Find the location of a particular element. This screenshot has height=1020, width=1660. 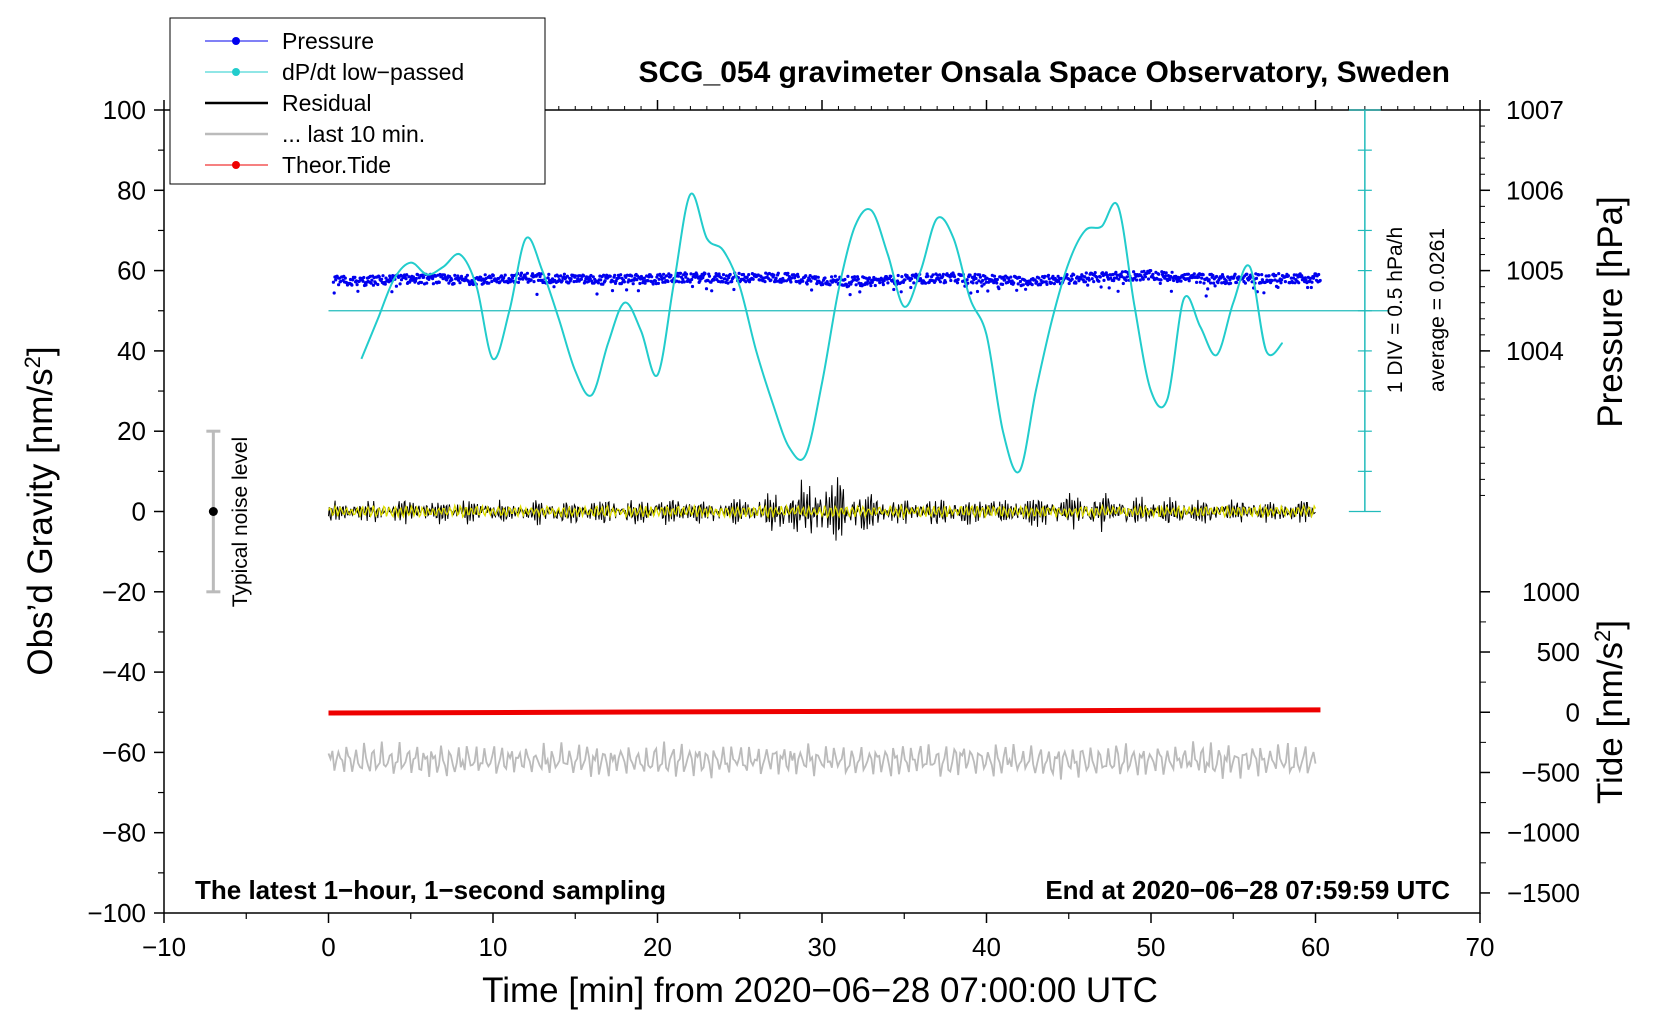

series-residual-filtered is located at coordinates (822, 511).